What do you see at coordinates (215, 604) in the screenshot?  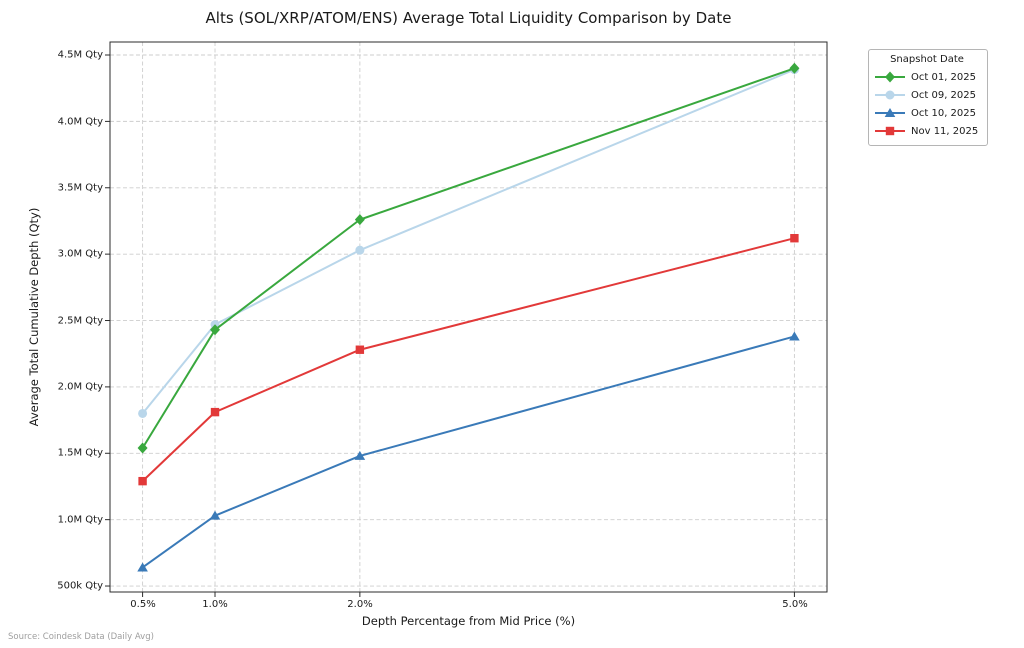 I see `x-tick-label: 1.0%` at bounding box center [215, 604].